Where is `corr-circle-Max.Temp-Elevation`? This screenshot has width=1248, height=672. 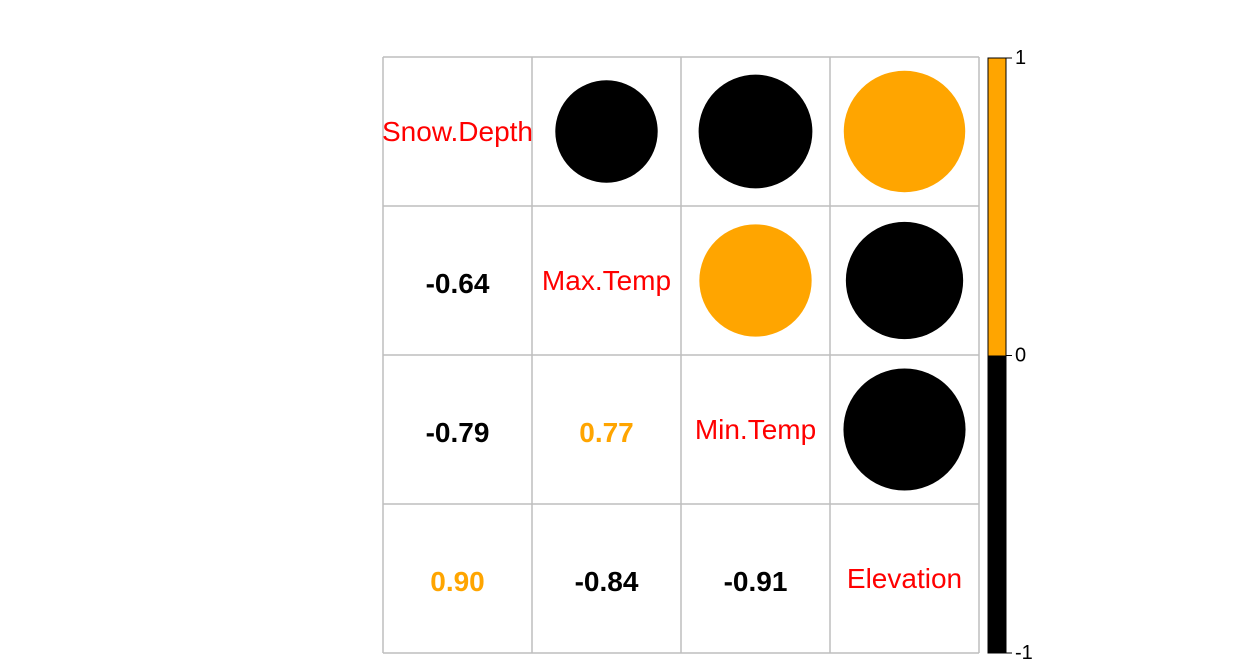 corr-circle-Max.Temp-Elevation is located at coordinates (904, 280).